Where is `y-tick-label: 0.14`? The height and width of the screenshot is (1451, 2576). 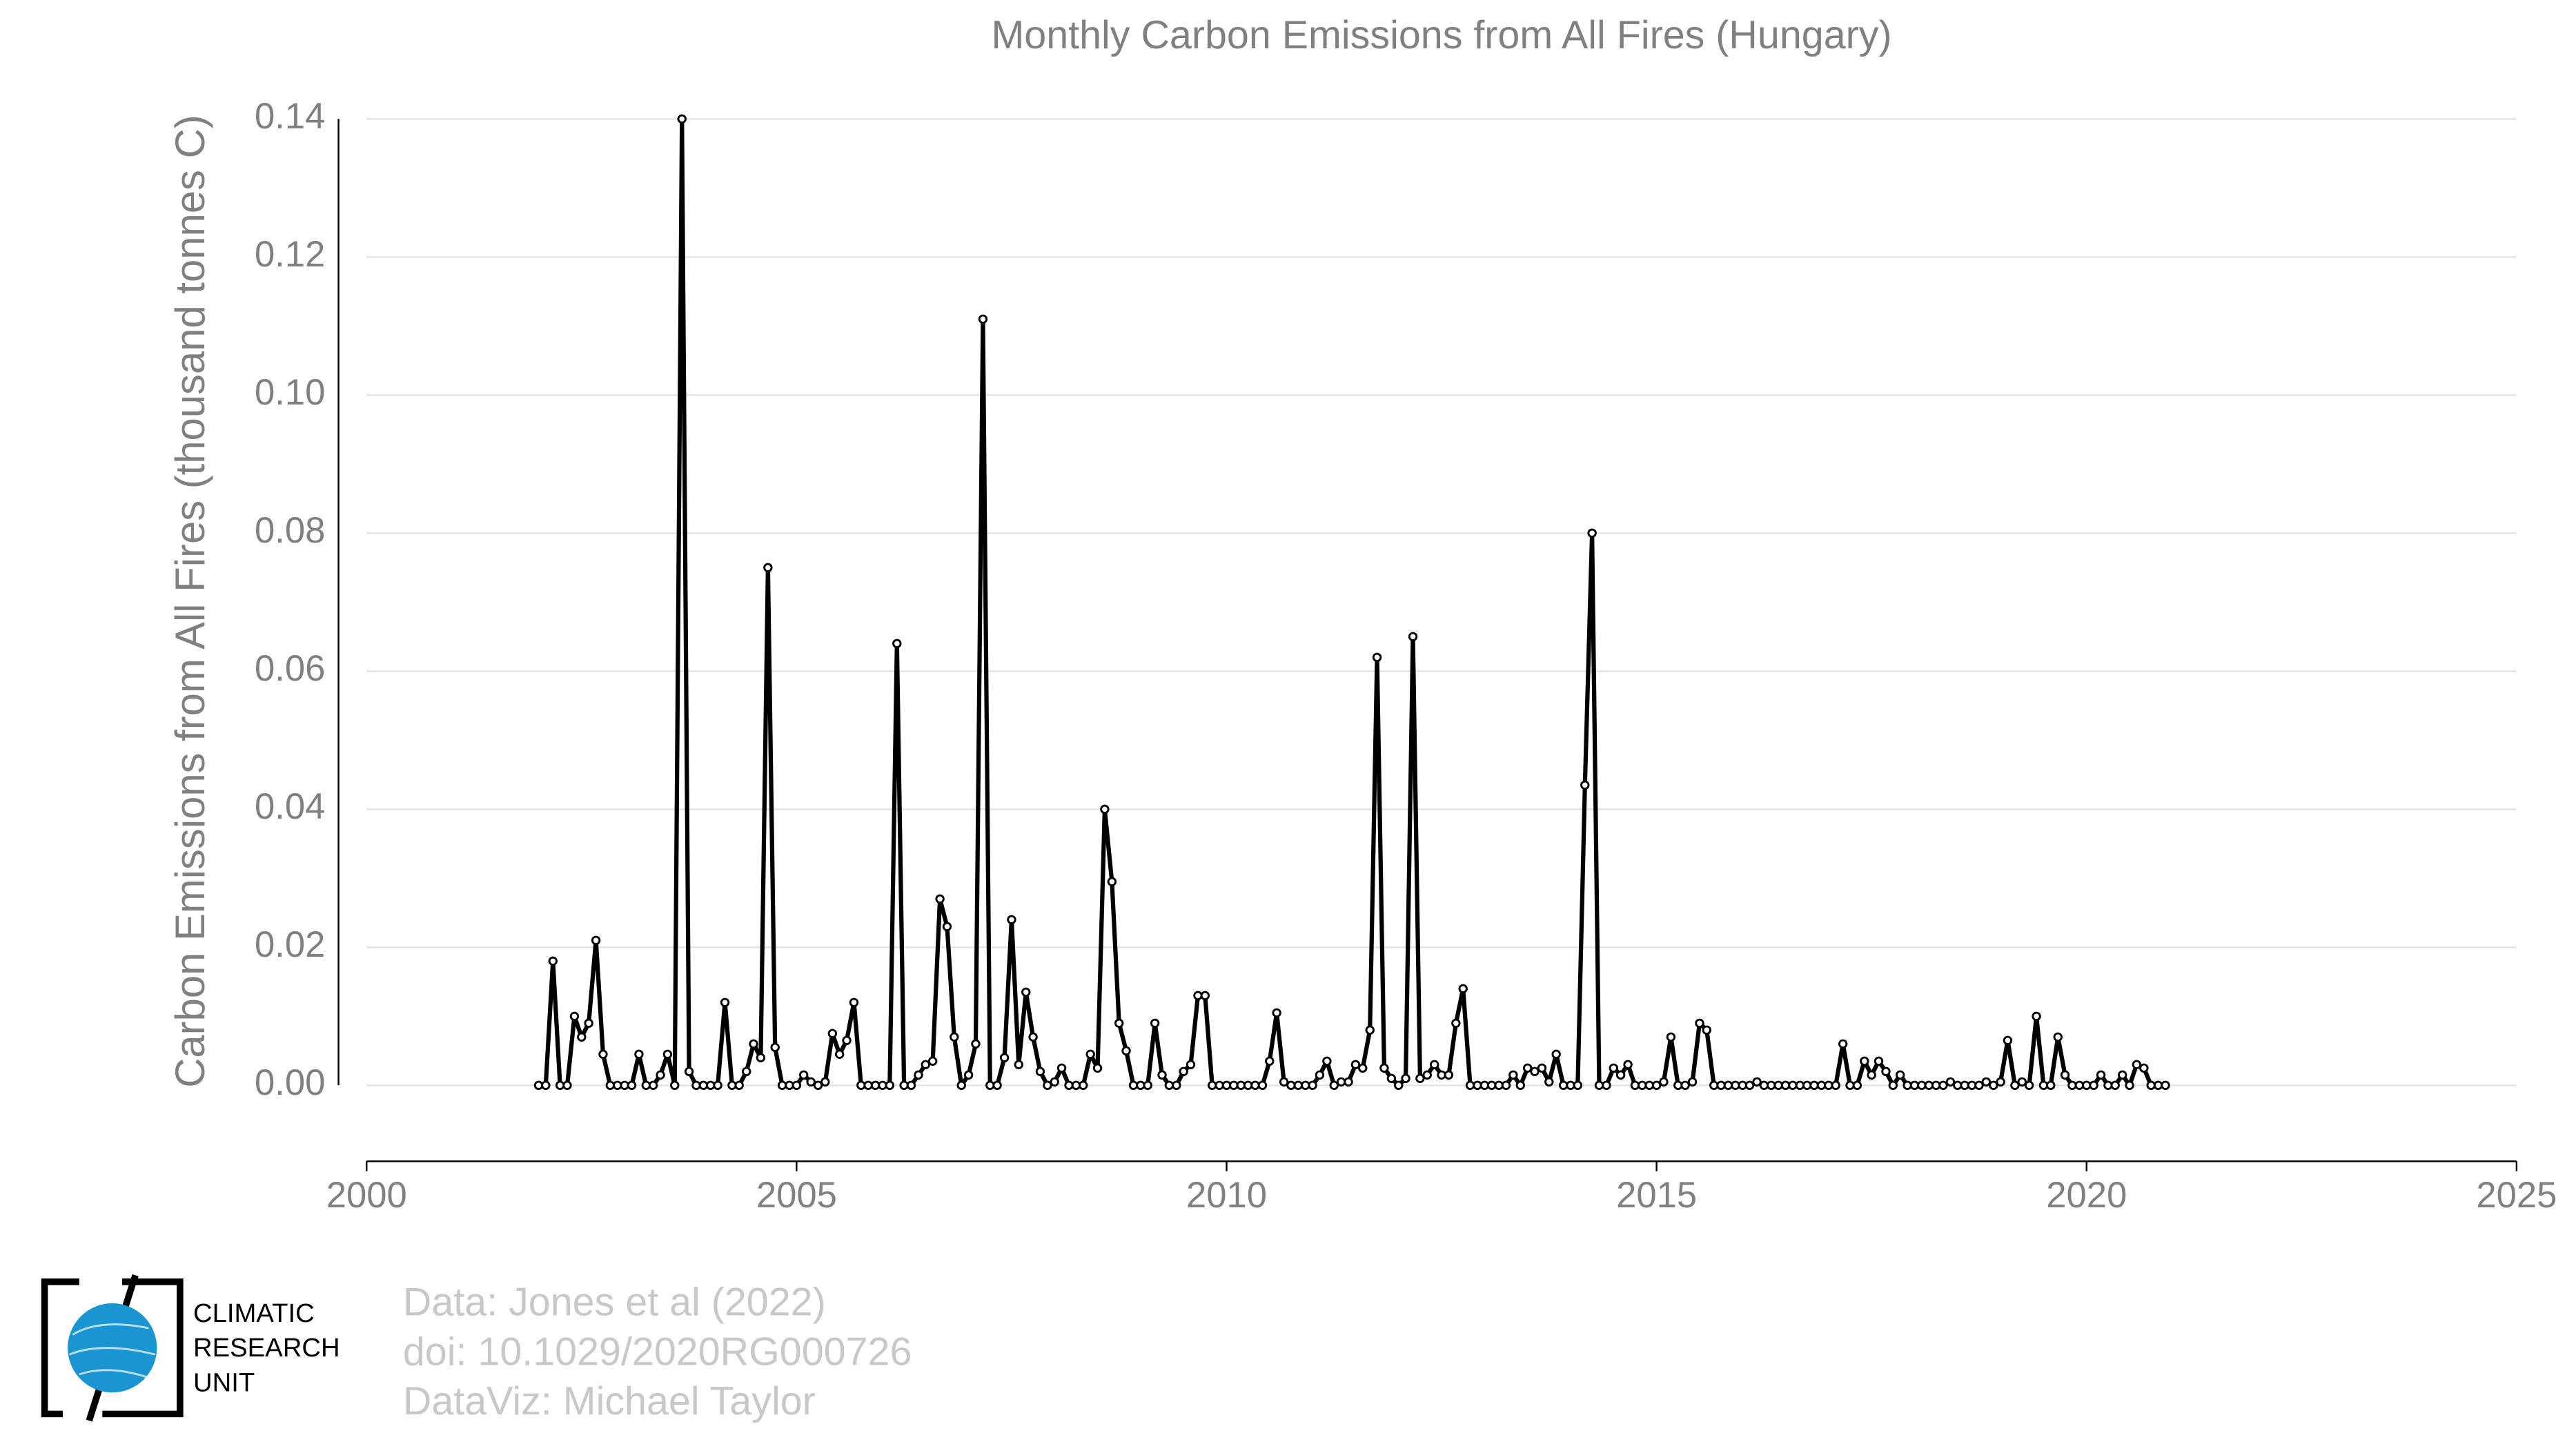
y-tick-label: 0.14 is located at coordinates (290, 116).